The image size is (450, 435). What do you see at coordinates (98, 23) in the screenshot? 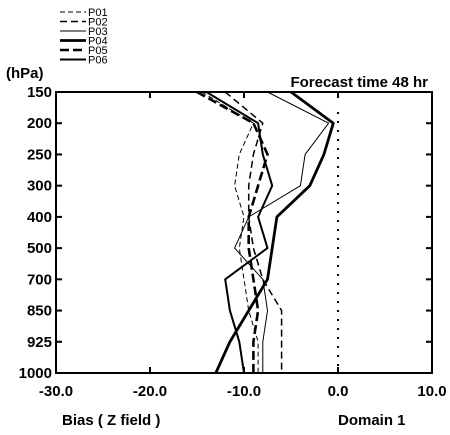
I see `legend-label: P02` at bounding box center [98, 23].